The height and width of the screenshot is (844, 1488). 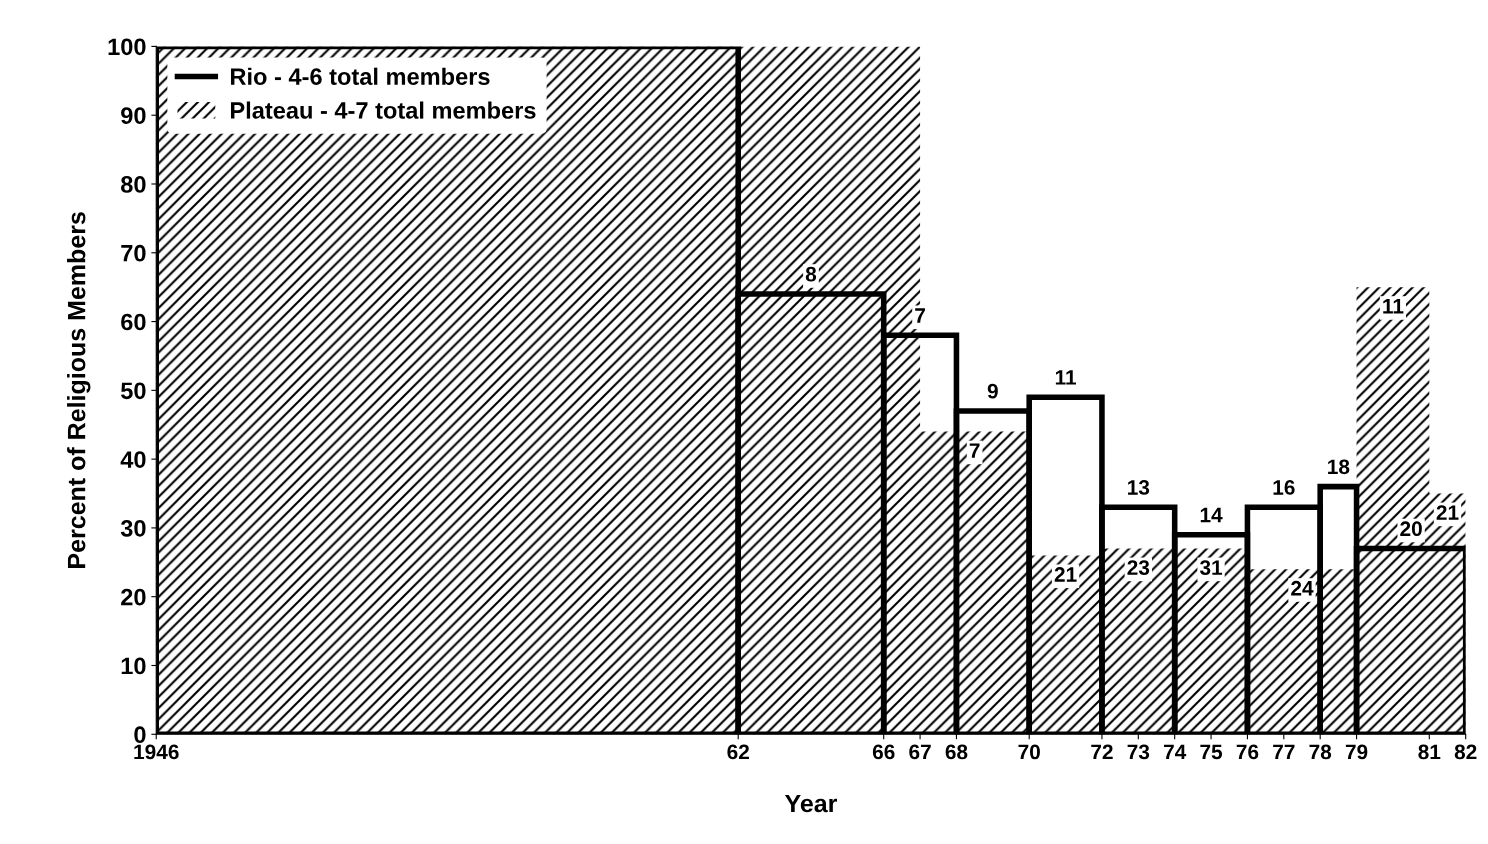 I want to click on x-tick-label: 72, so click(x=1102, y=752).